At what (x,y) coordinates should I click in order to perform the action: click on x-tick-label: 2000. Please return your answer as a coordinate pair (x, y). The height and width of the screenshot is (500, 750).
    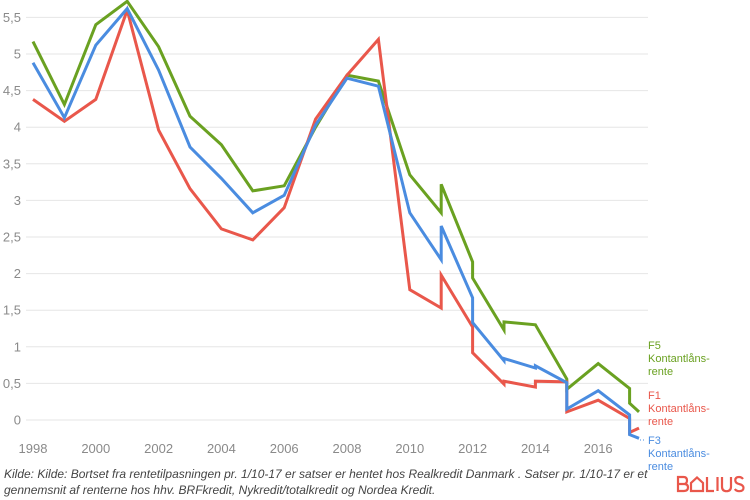
    Looking at the image, I should click on (95, 448).